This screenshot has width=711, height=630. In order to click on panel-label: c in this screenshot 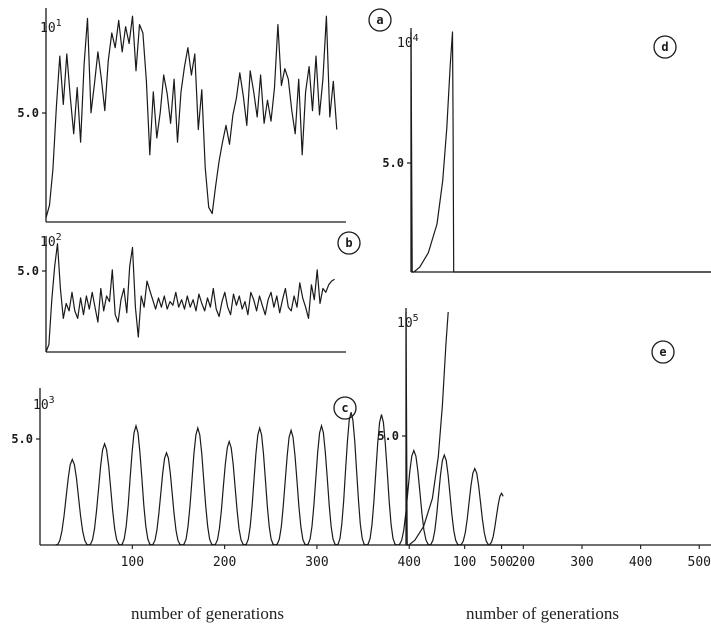, I will do `click(344, 408)`.